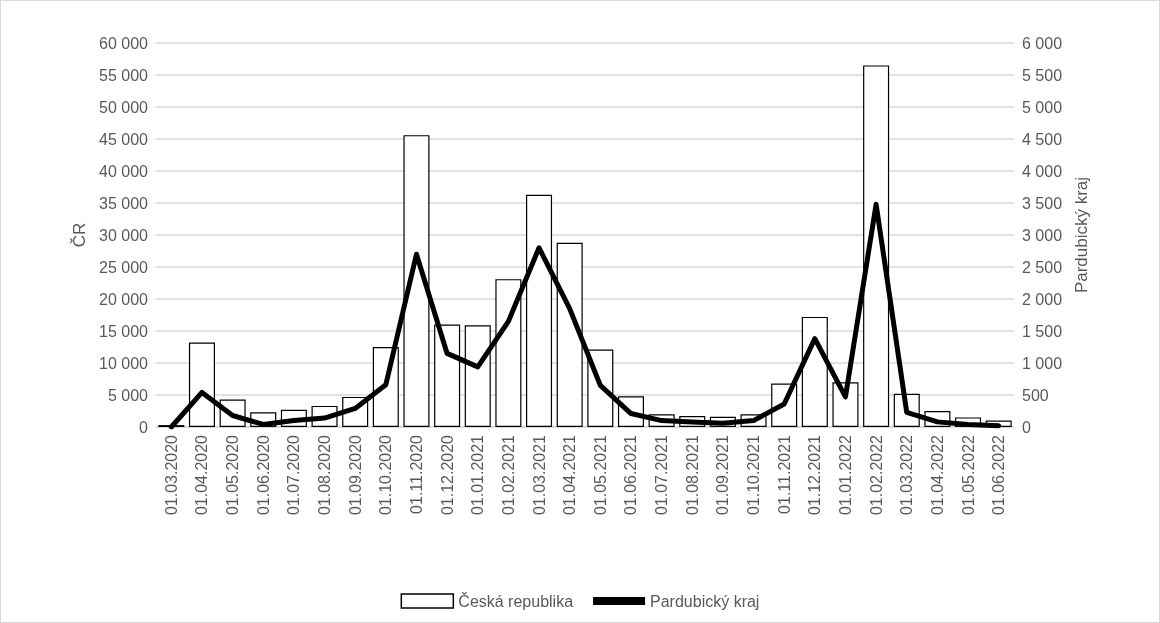  What do you see at coordinates (705, 601) in the screenshot?
I see `legend-label: Pardubický kraj` at bounding box center [705, 601].